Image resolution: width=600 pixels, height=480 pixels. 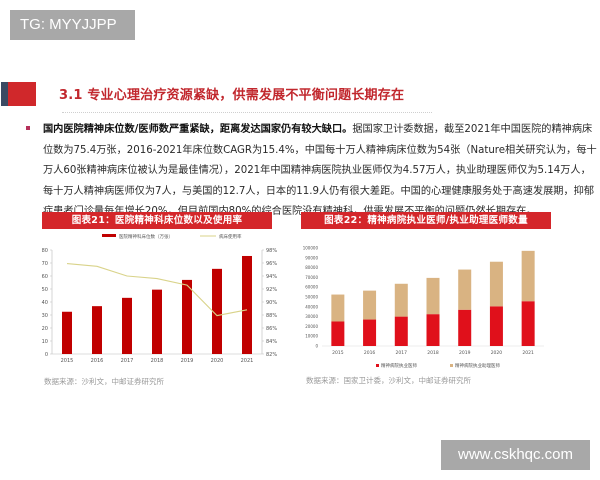 What do you see at coordinates (451, 365) in the screenshot?
I see `legend-swatch-assistant` at bounding box center [451, 365].